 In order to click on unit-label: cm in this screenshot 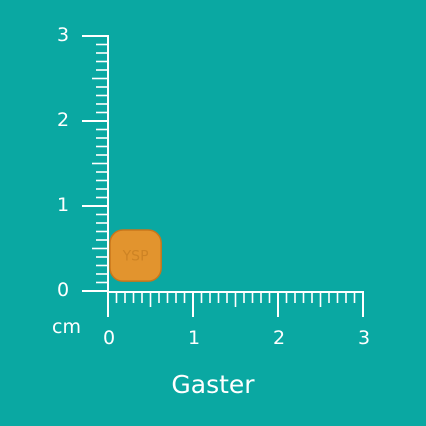, I will do `click(66, 327)`.